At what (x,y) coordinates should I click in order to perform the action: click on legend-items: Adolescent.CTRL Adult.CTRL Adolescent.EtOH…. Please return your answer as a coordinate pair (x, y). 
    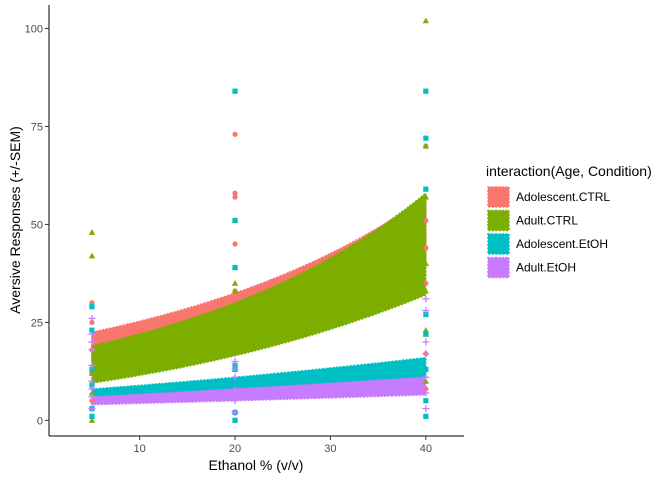
    Looking at the image, I should click on (548, 232).